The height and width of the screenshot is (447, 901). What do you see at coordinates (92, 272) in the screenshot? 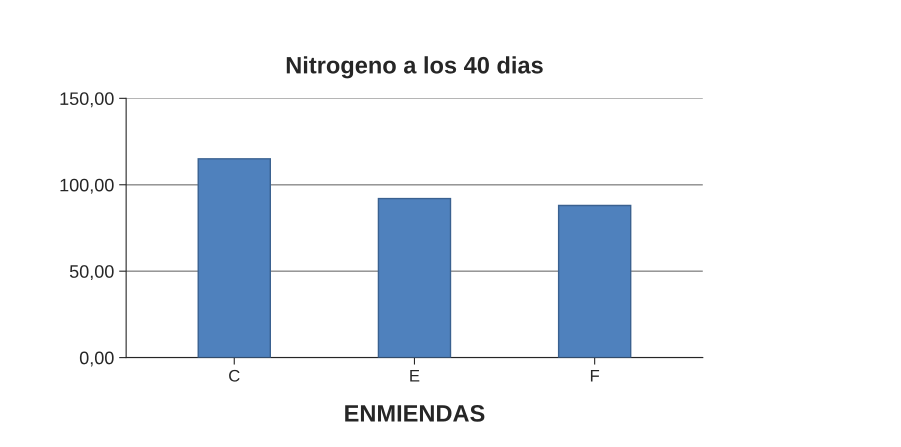
I see `y-tick-label: 50,00` at bounding box center [92, 272].